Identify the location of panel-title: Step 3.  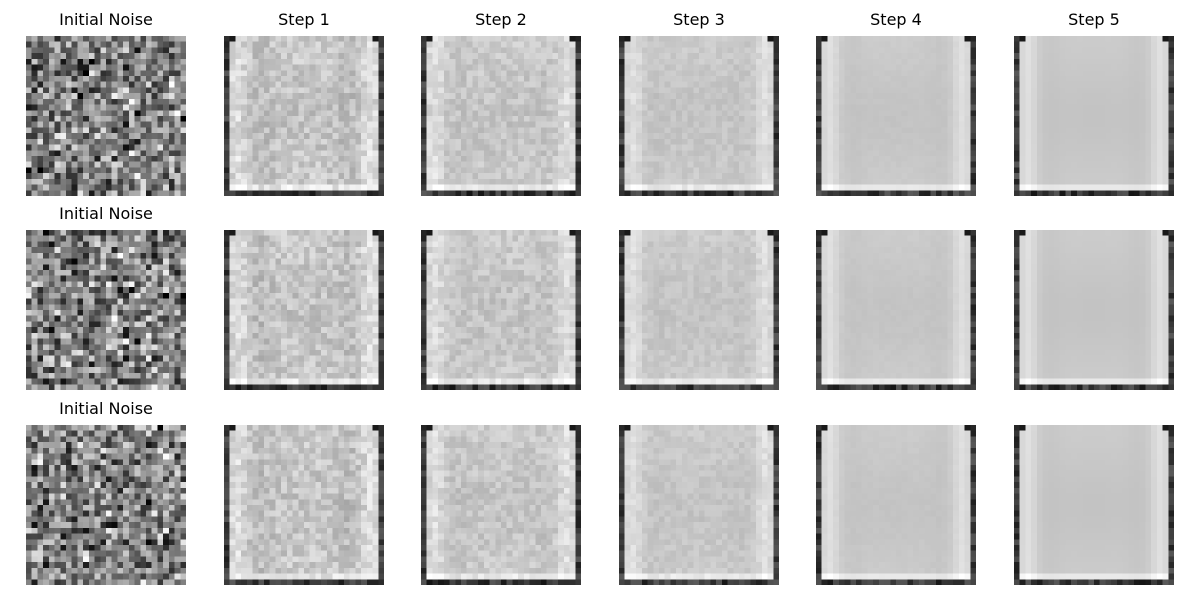
(699, 19).